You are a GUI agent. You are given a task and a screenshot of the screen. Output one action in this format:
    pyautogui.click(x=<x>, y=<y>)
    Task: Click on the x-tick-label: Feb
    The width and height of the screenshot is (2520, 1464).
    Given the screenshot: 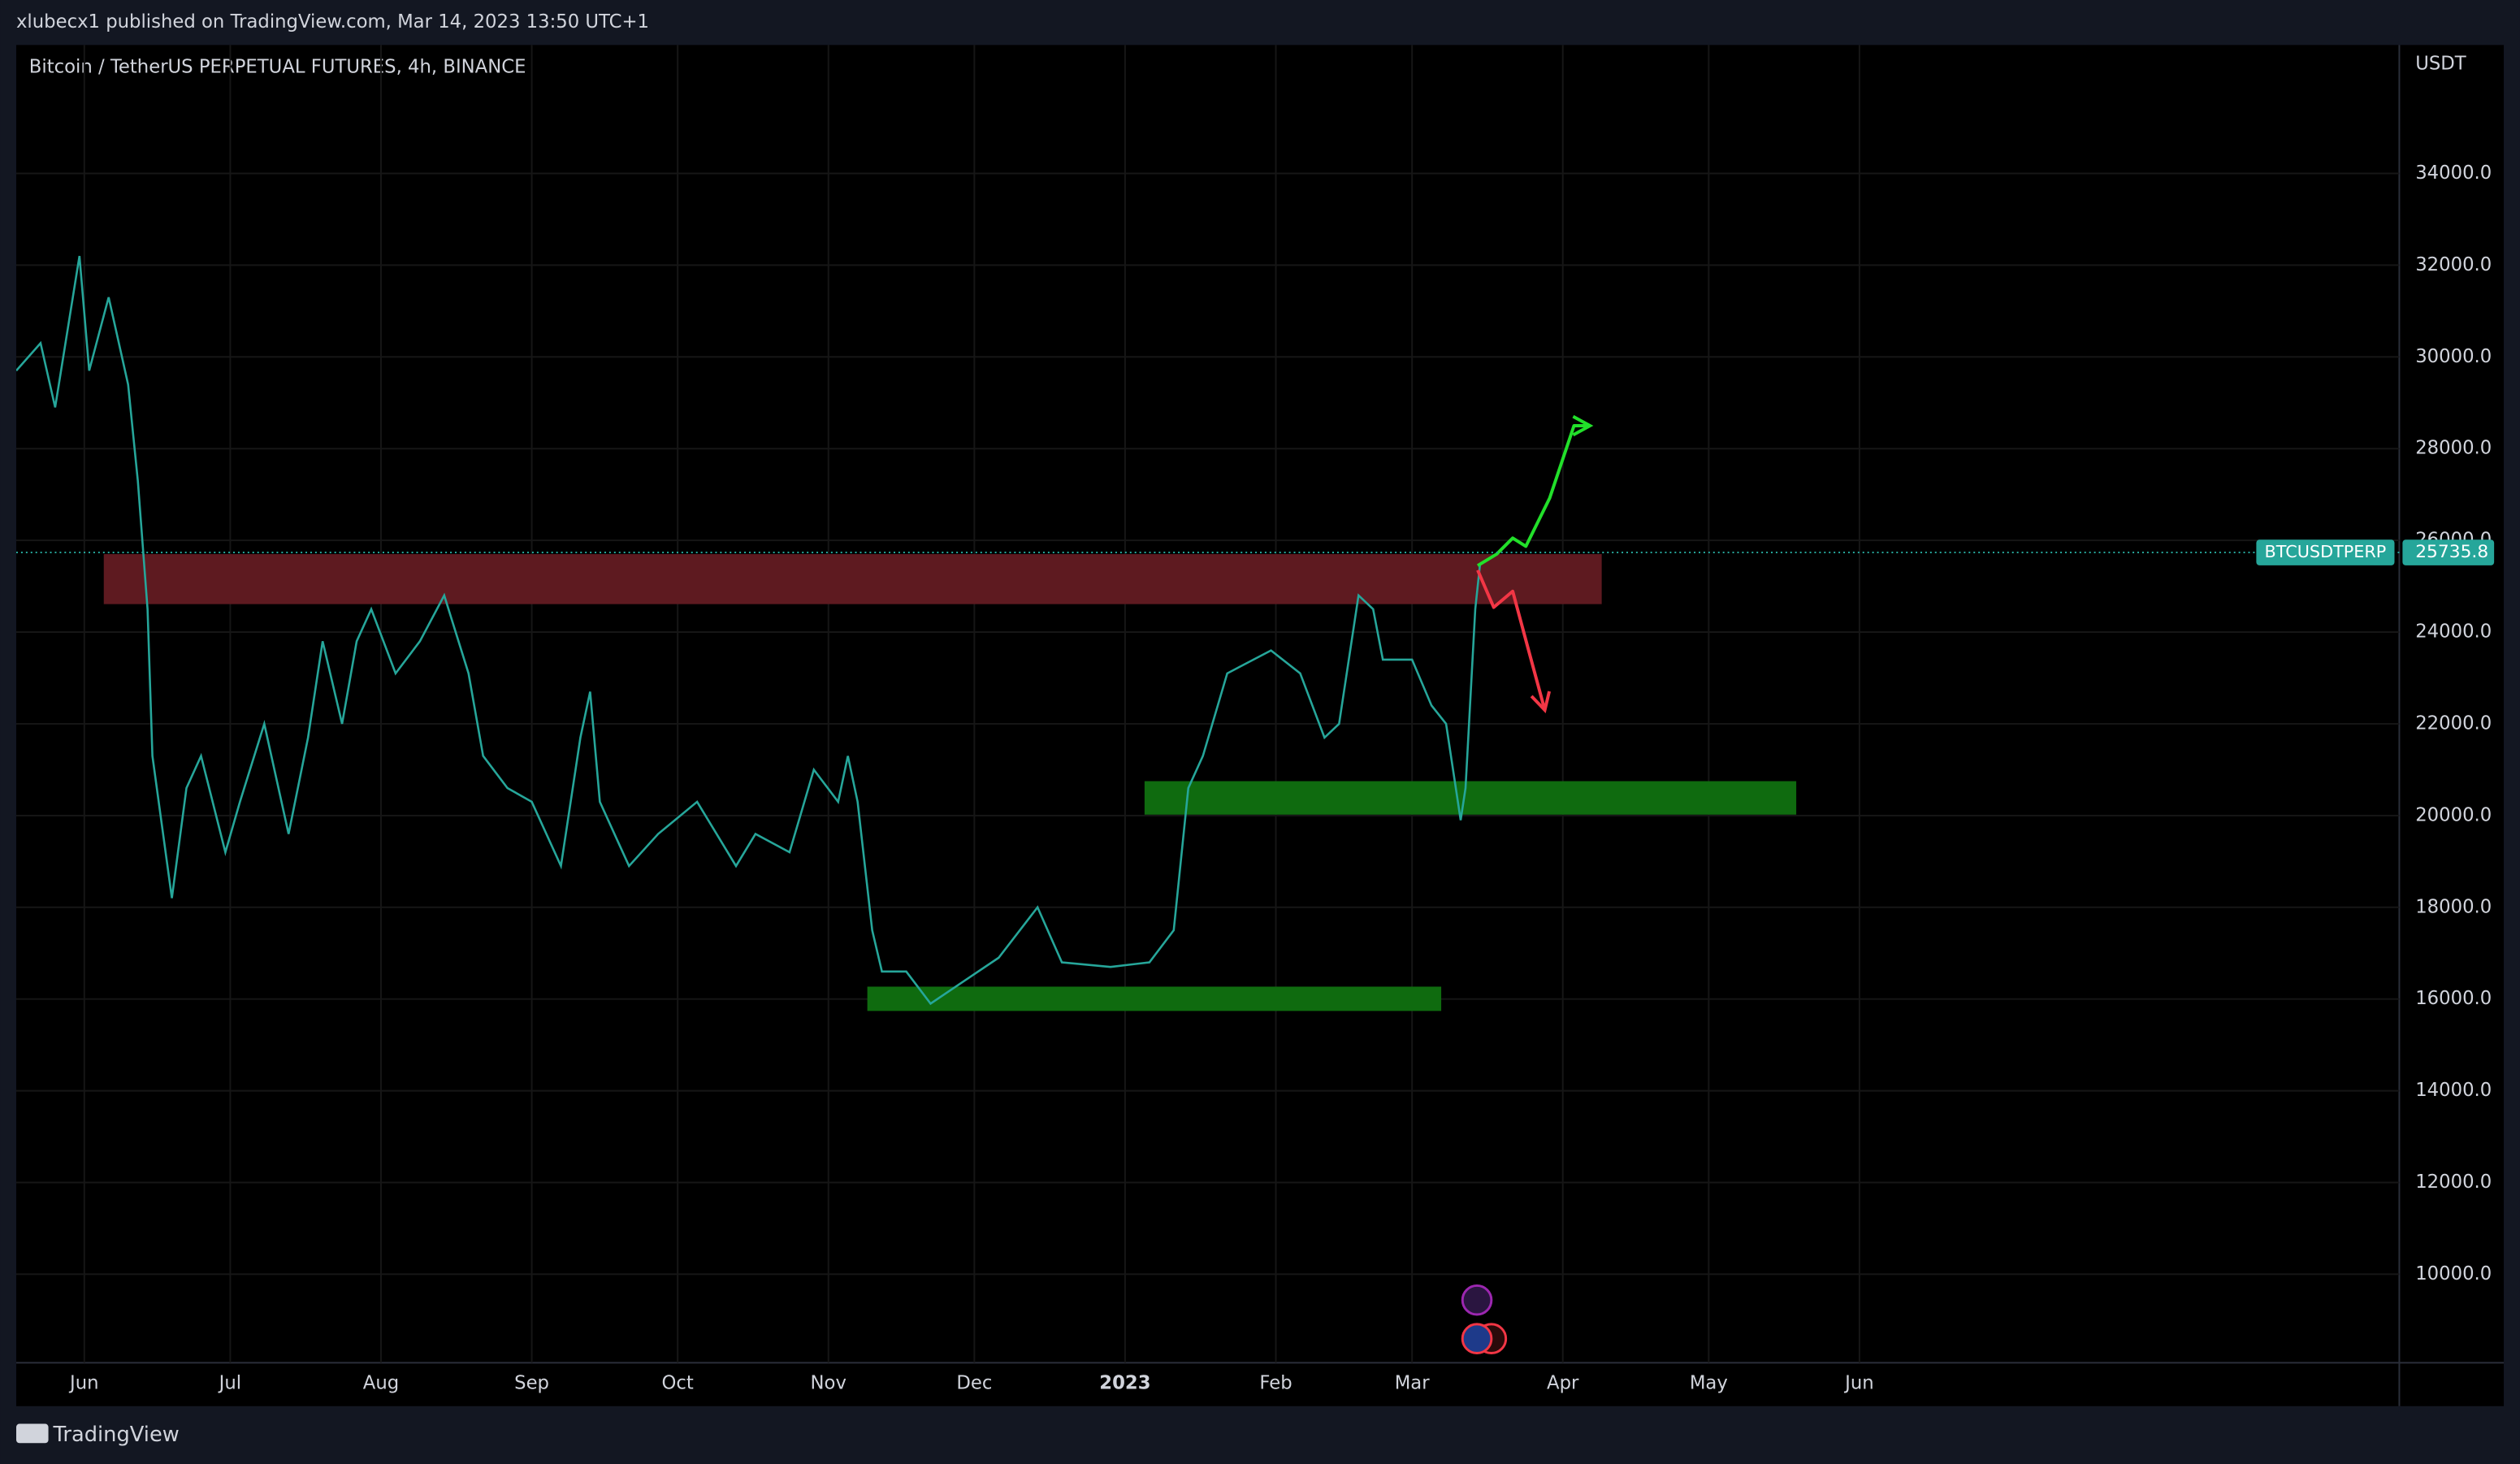 What is the action you would take?
    pyautogui.click(x=1275, y=1384)
    